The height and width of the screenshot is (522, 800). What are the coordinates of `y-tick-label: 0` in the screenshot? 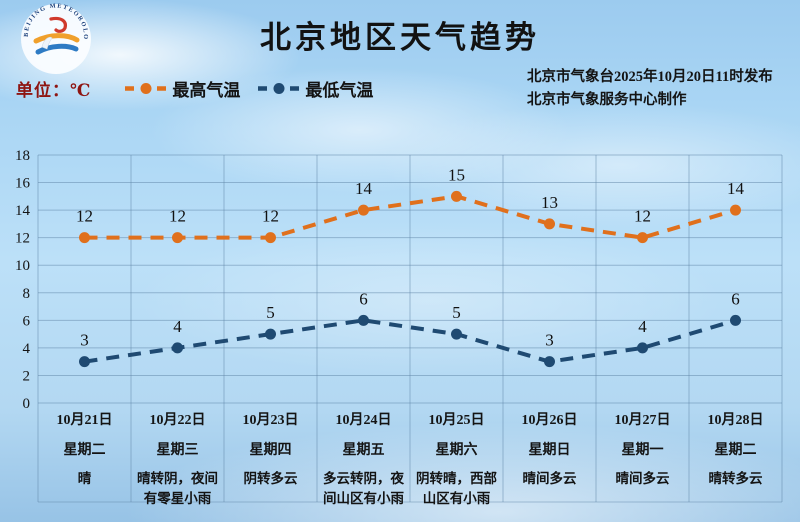 It's located at (27, 404).